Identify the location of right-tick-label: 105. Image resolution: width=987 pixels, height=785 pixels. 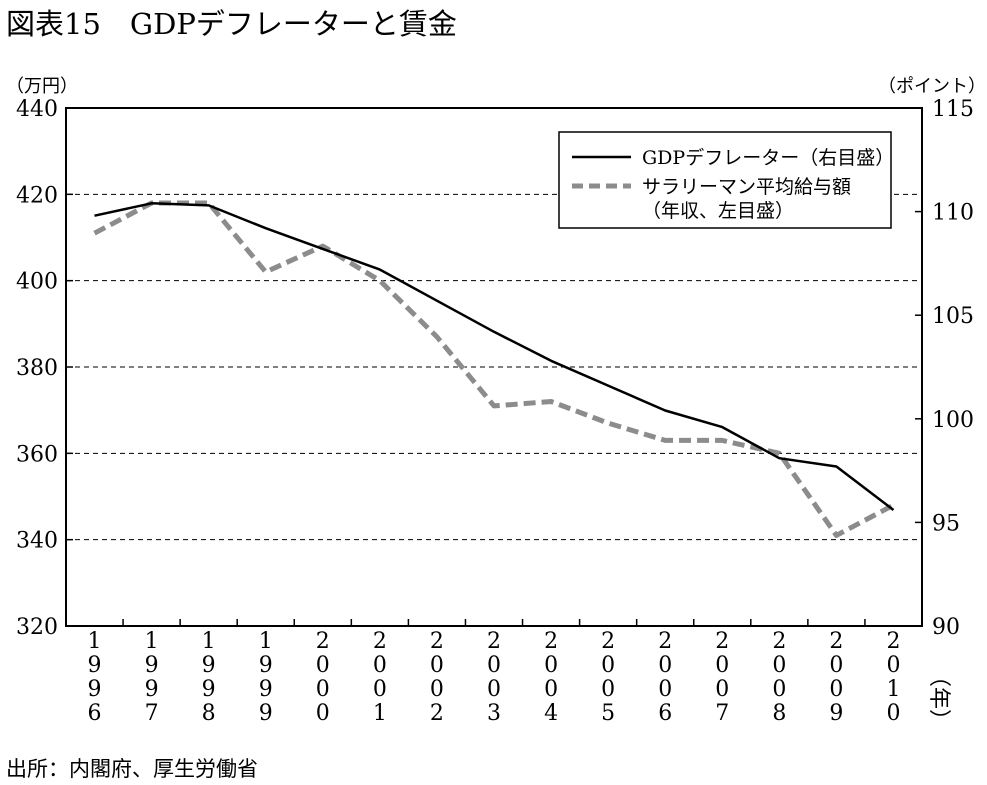
(953, 316).